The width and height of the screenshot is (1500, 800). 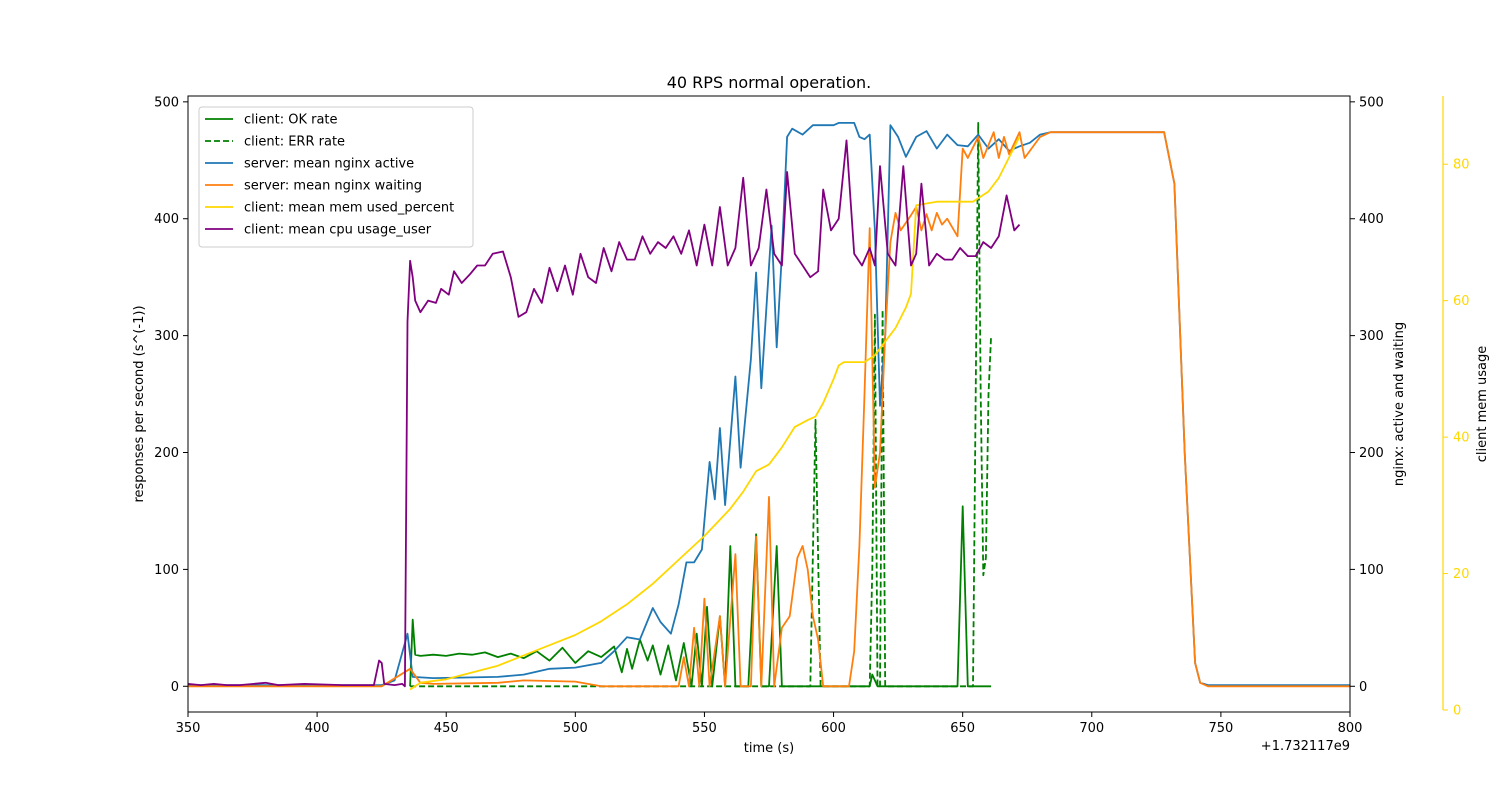 What do you see at coordinates (349, 208) in the screenshot?
I see `legend-label: client: mean mem used_percent` at bounding box center [349, 208].